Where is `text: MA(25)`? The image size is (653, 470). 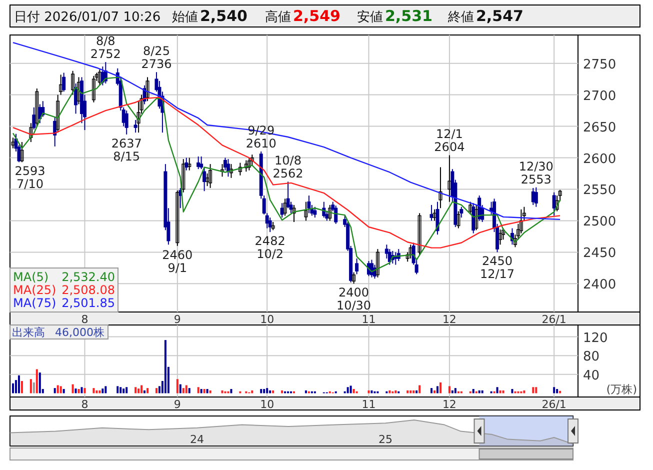
text: MA(25) is located at coordinates (34, 290).